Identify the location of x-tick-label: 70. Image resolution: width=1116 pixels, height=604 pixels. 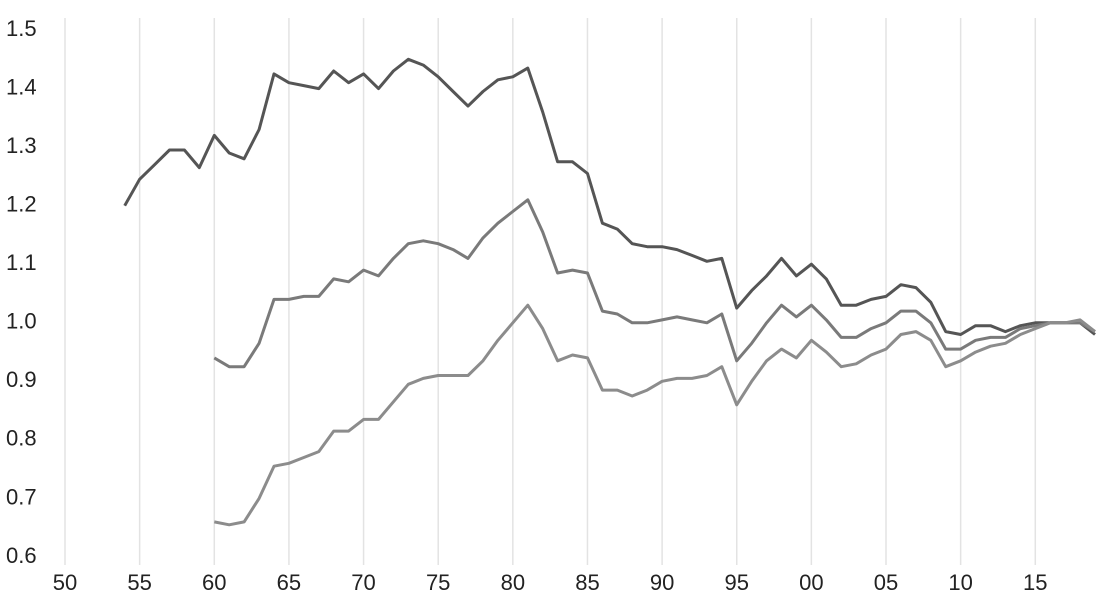
(363, 582).